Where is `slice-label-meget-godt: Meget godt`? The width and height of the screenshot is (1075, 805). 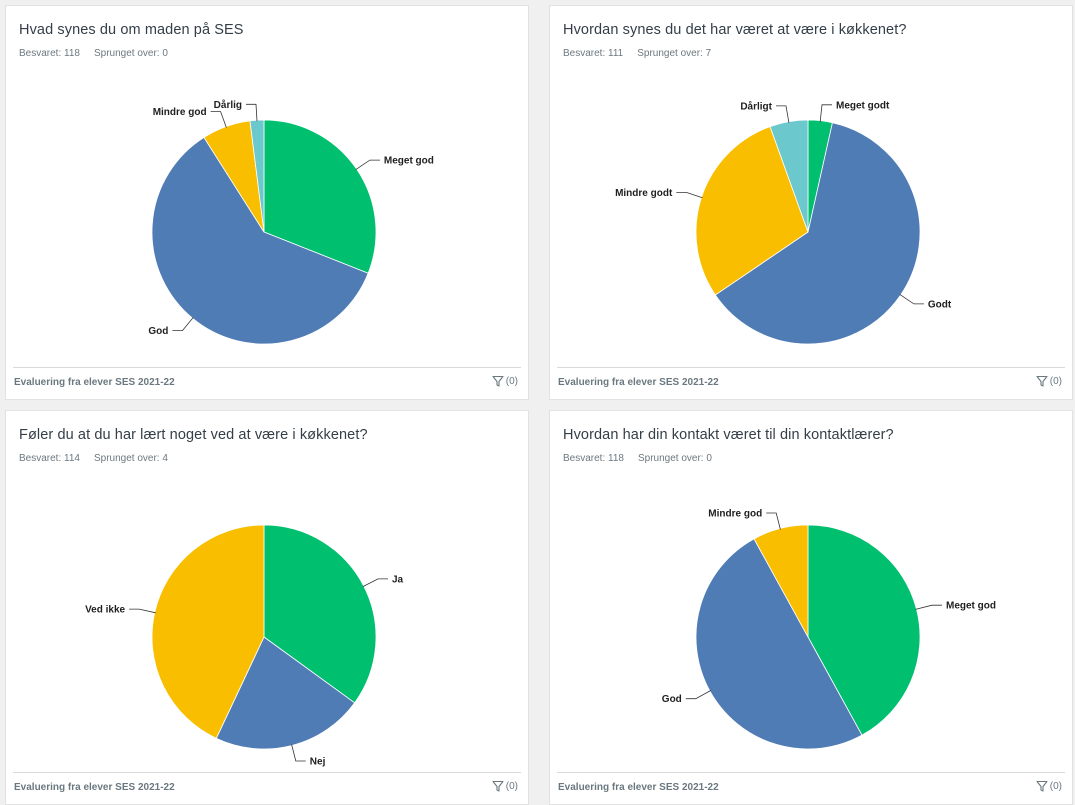
slice-label-meget-godt: Meget godt is located at coordinates (863, 105).